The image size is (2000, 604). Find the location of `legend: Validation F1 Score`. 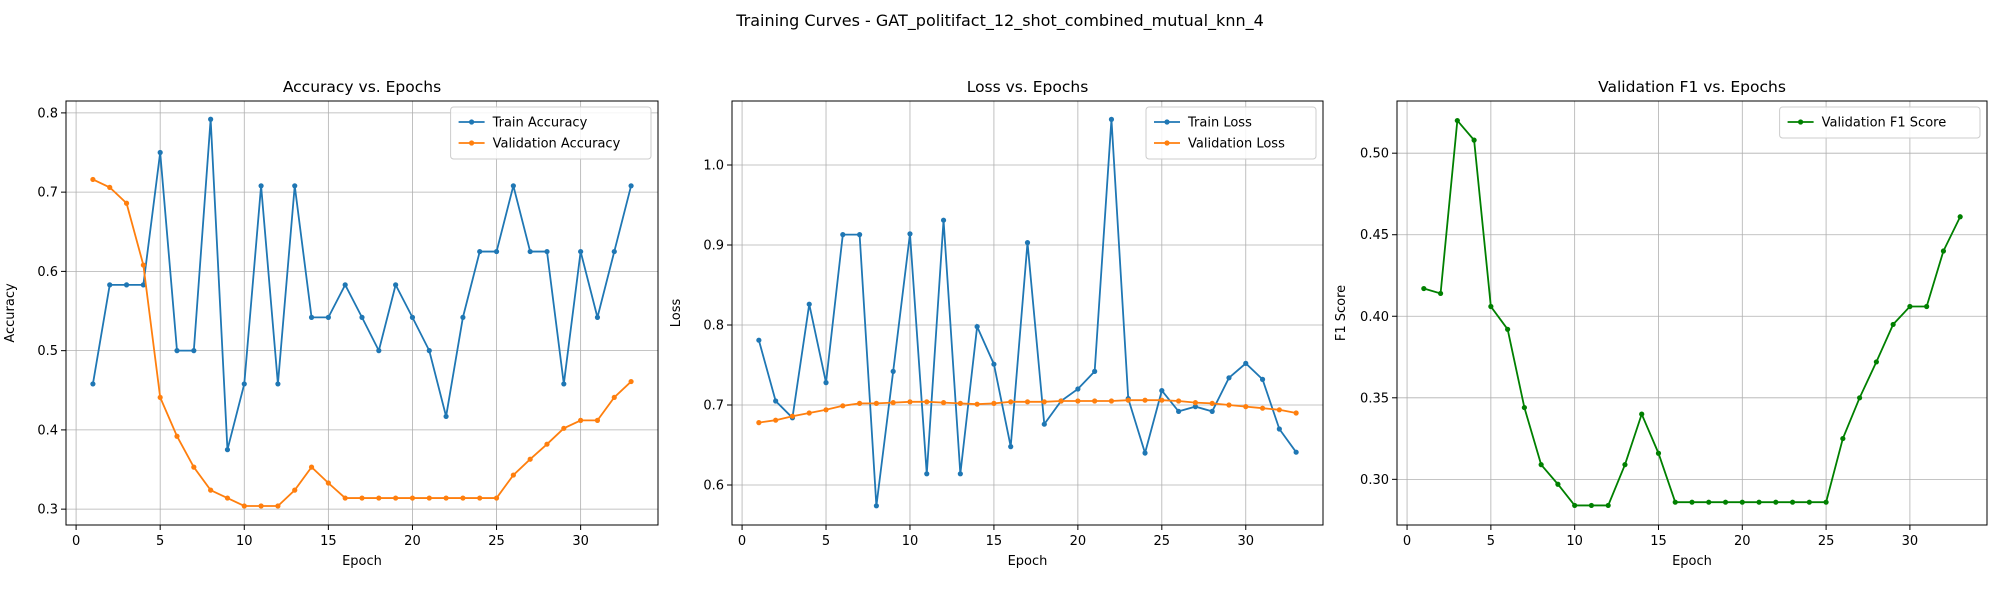

legend: Validation F1 Score is located at coordinates (1880, 122).